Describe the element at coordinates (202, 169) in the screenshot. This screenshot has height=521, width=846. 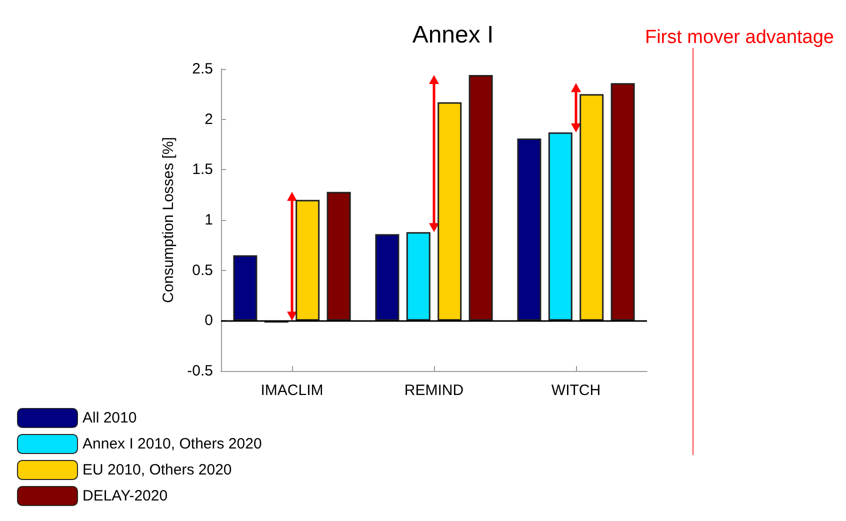
I see `y-tick-label: 1.5` at that location.